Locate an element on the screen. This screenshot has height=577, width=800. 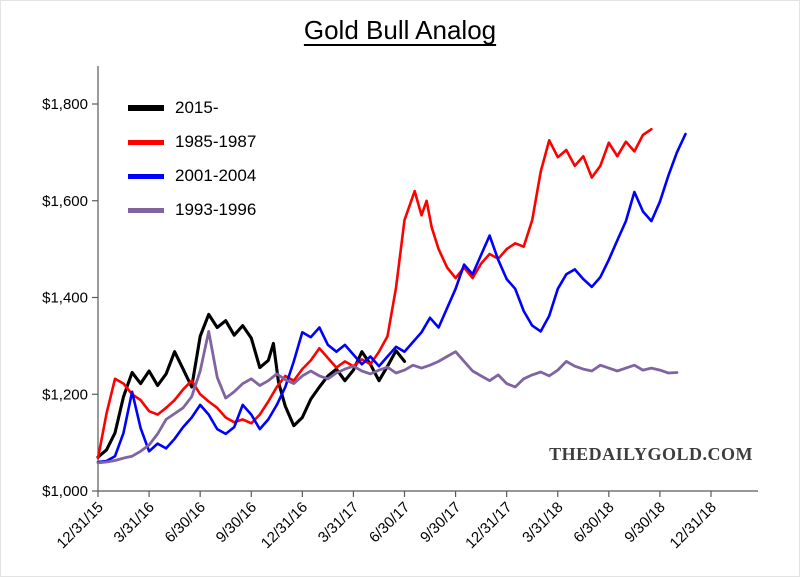
legend-item-1993-1996: 1993-1996 is located at coordinates (192, 210).